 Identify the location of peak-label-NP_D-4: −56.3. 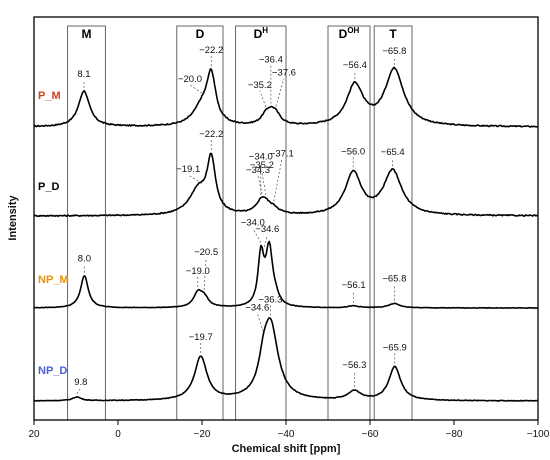
(354, 365).